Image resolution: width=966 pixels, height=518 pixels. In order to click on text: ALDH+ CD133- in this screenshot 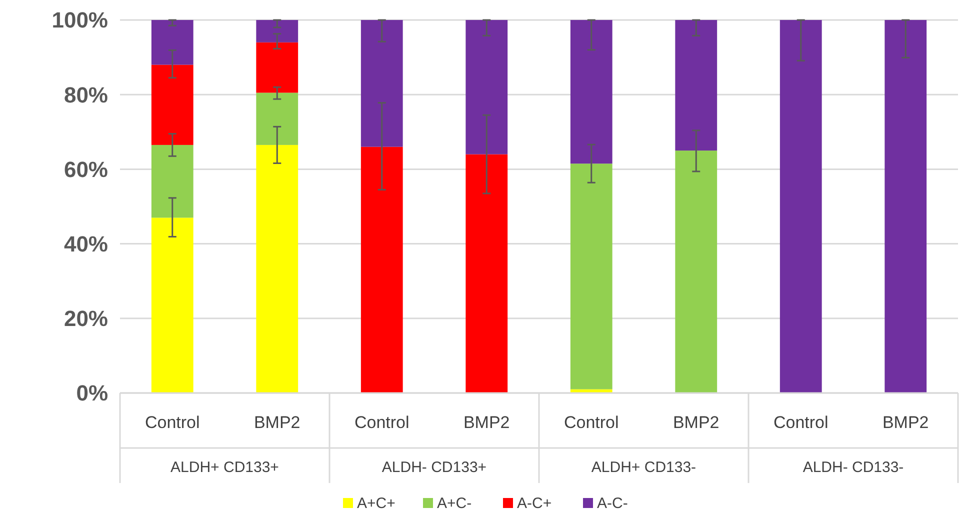, I will do `click(643, 467)`.